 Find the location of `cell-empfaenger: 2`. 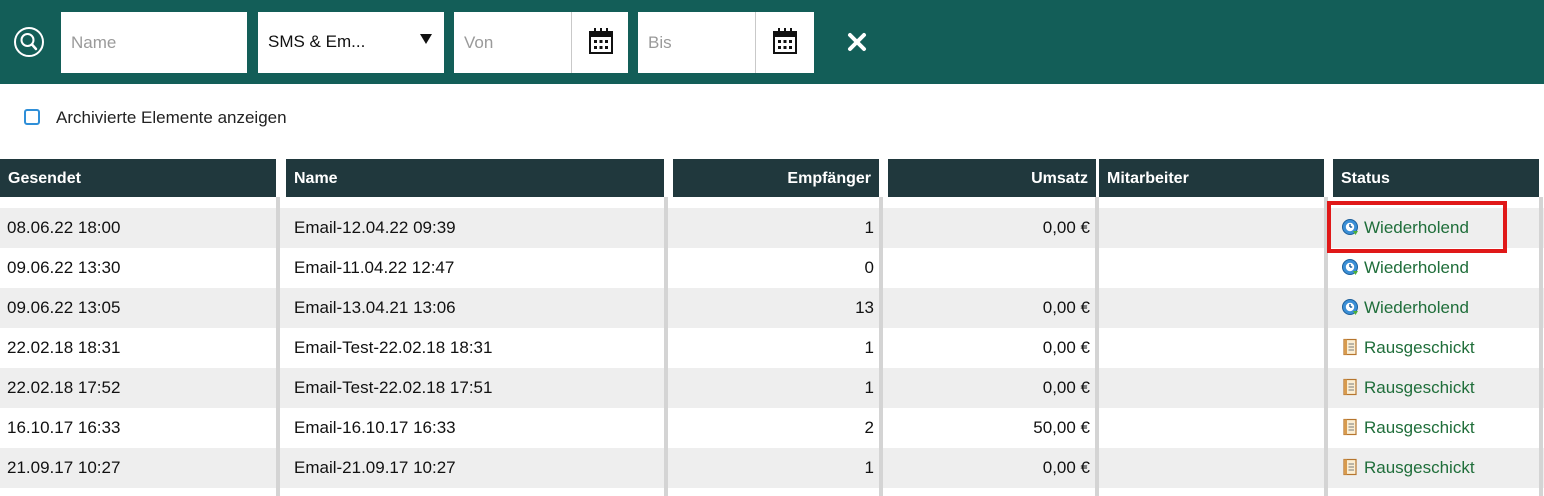

cell-empfaenger: 2 is located at coordinates (869, 427).